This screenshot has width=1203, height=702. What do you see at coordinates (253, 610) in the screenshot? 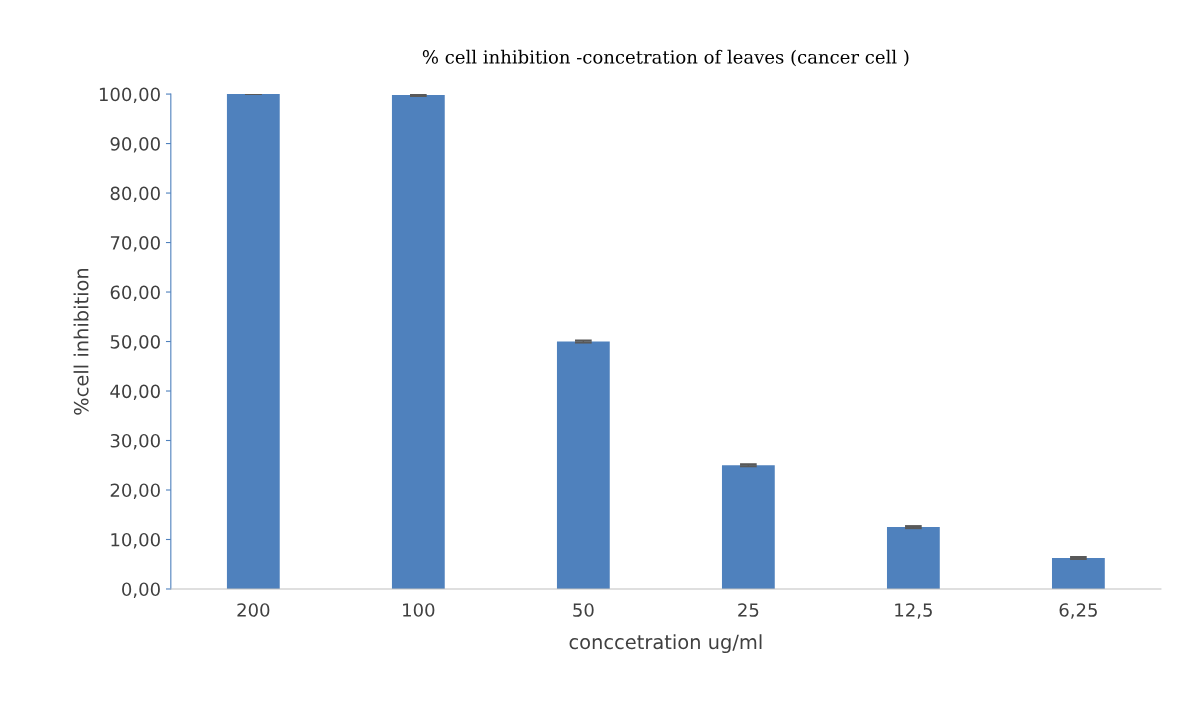
I see `x-tick-label: 200` at bounding box center [253, 610].